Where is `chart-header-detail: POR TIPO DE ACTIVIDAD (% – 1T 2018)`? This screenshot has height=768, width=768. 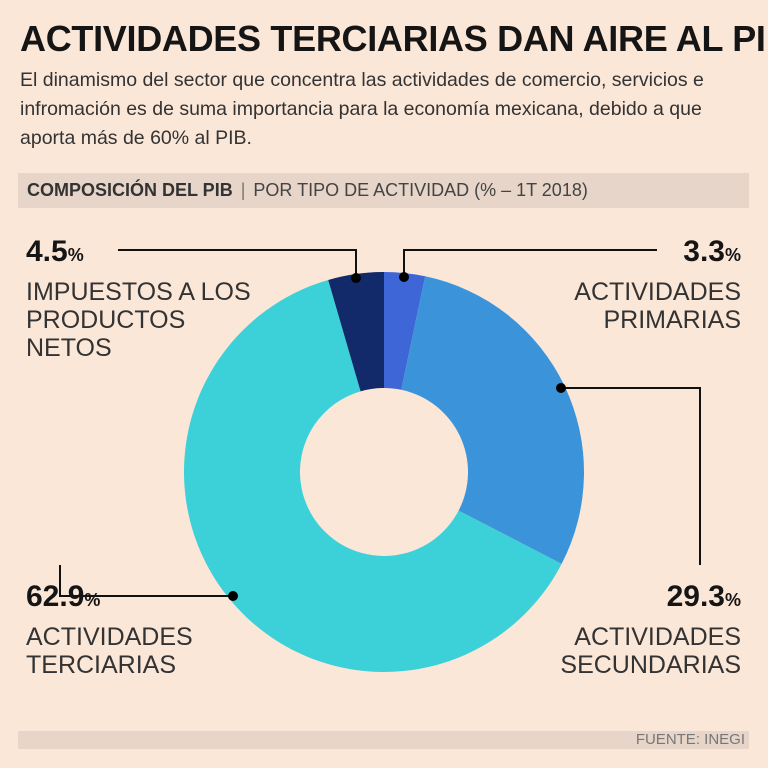
chart-header-detail: POR TIPO DE ACTIVIDAD (% – 1T 2018) is located at coordinates (420, 190).